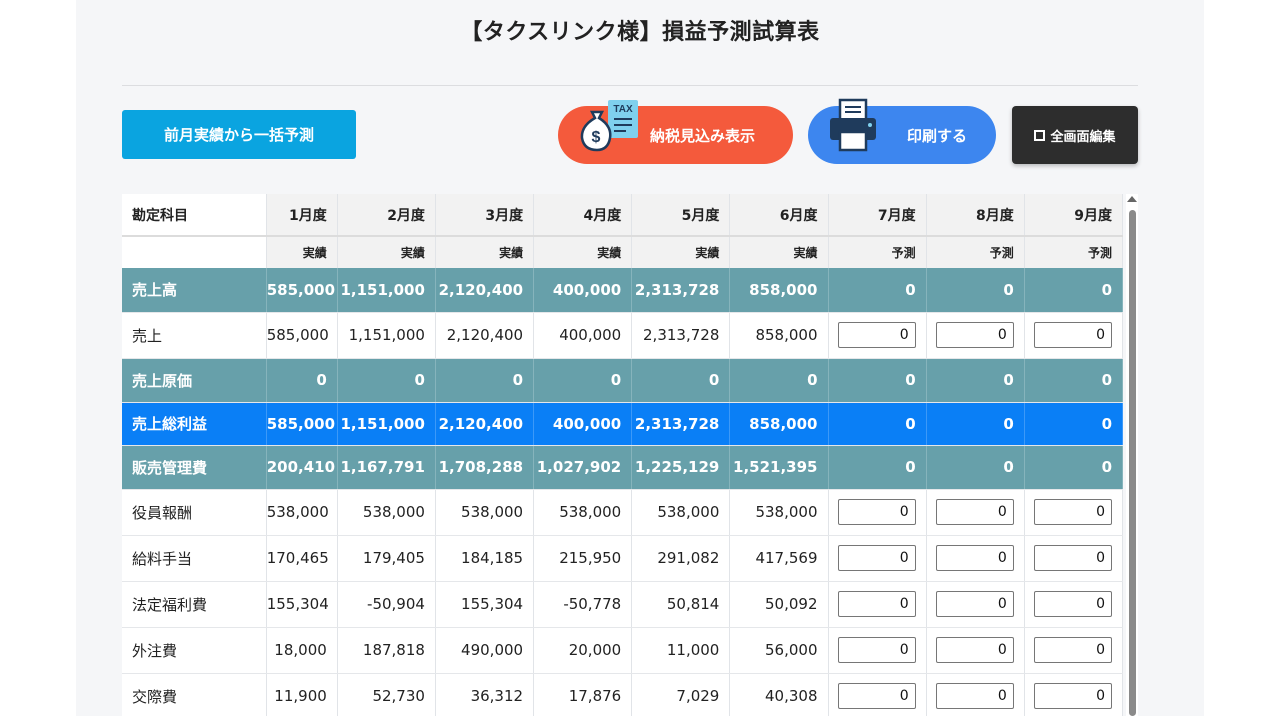 The image size is (1280, 716). What do you see at coordinates (1132, 463) in the screenshot?
I see `scrollbar-thumb` at bounding box center [1132, 463].